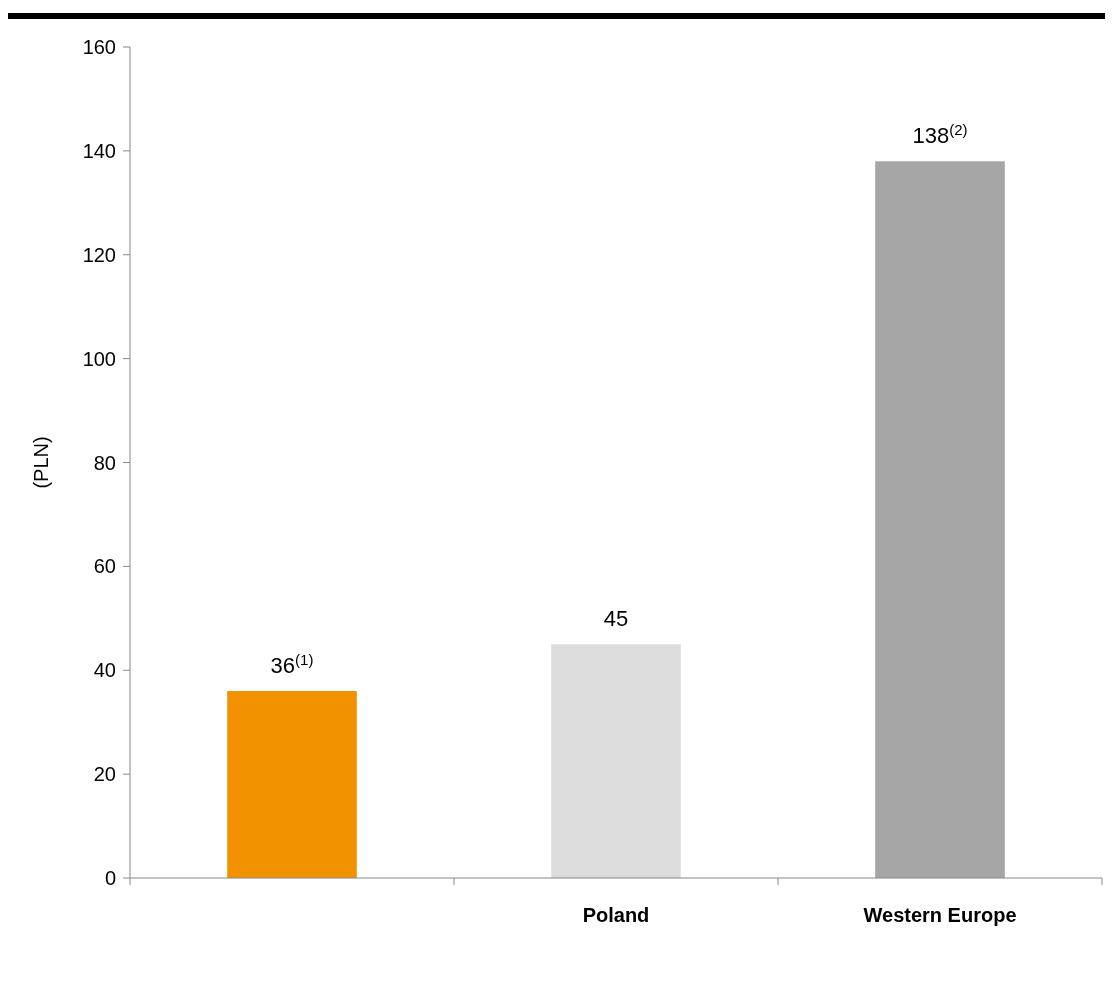  Describe the element at coordinates (104, 670) in the screenshot. I see `y-tick-label: 40` at that location.